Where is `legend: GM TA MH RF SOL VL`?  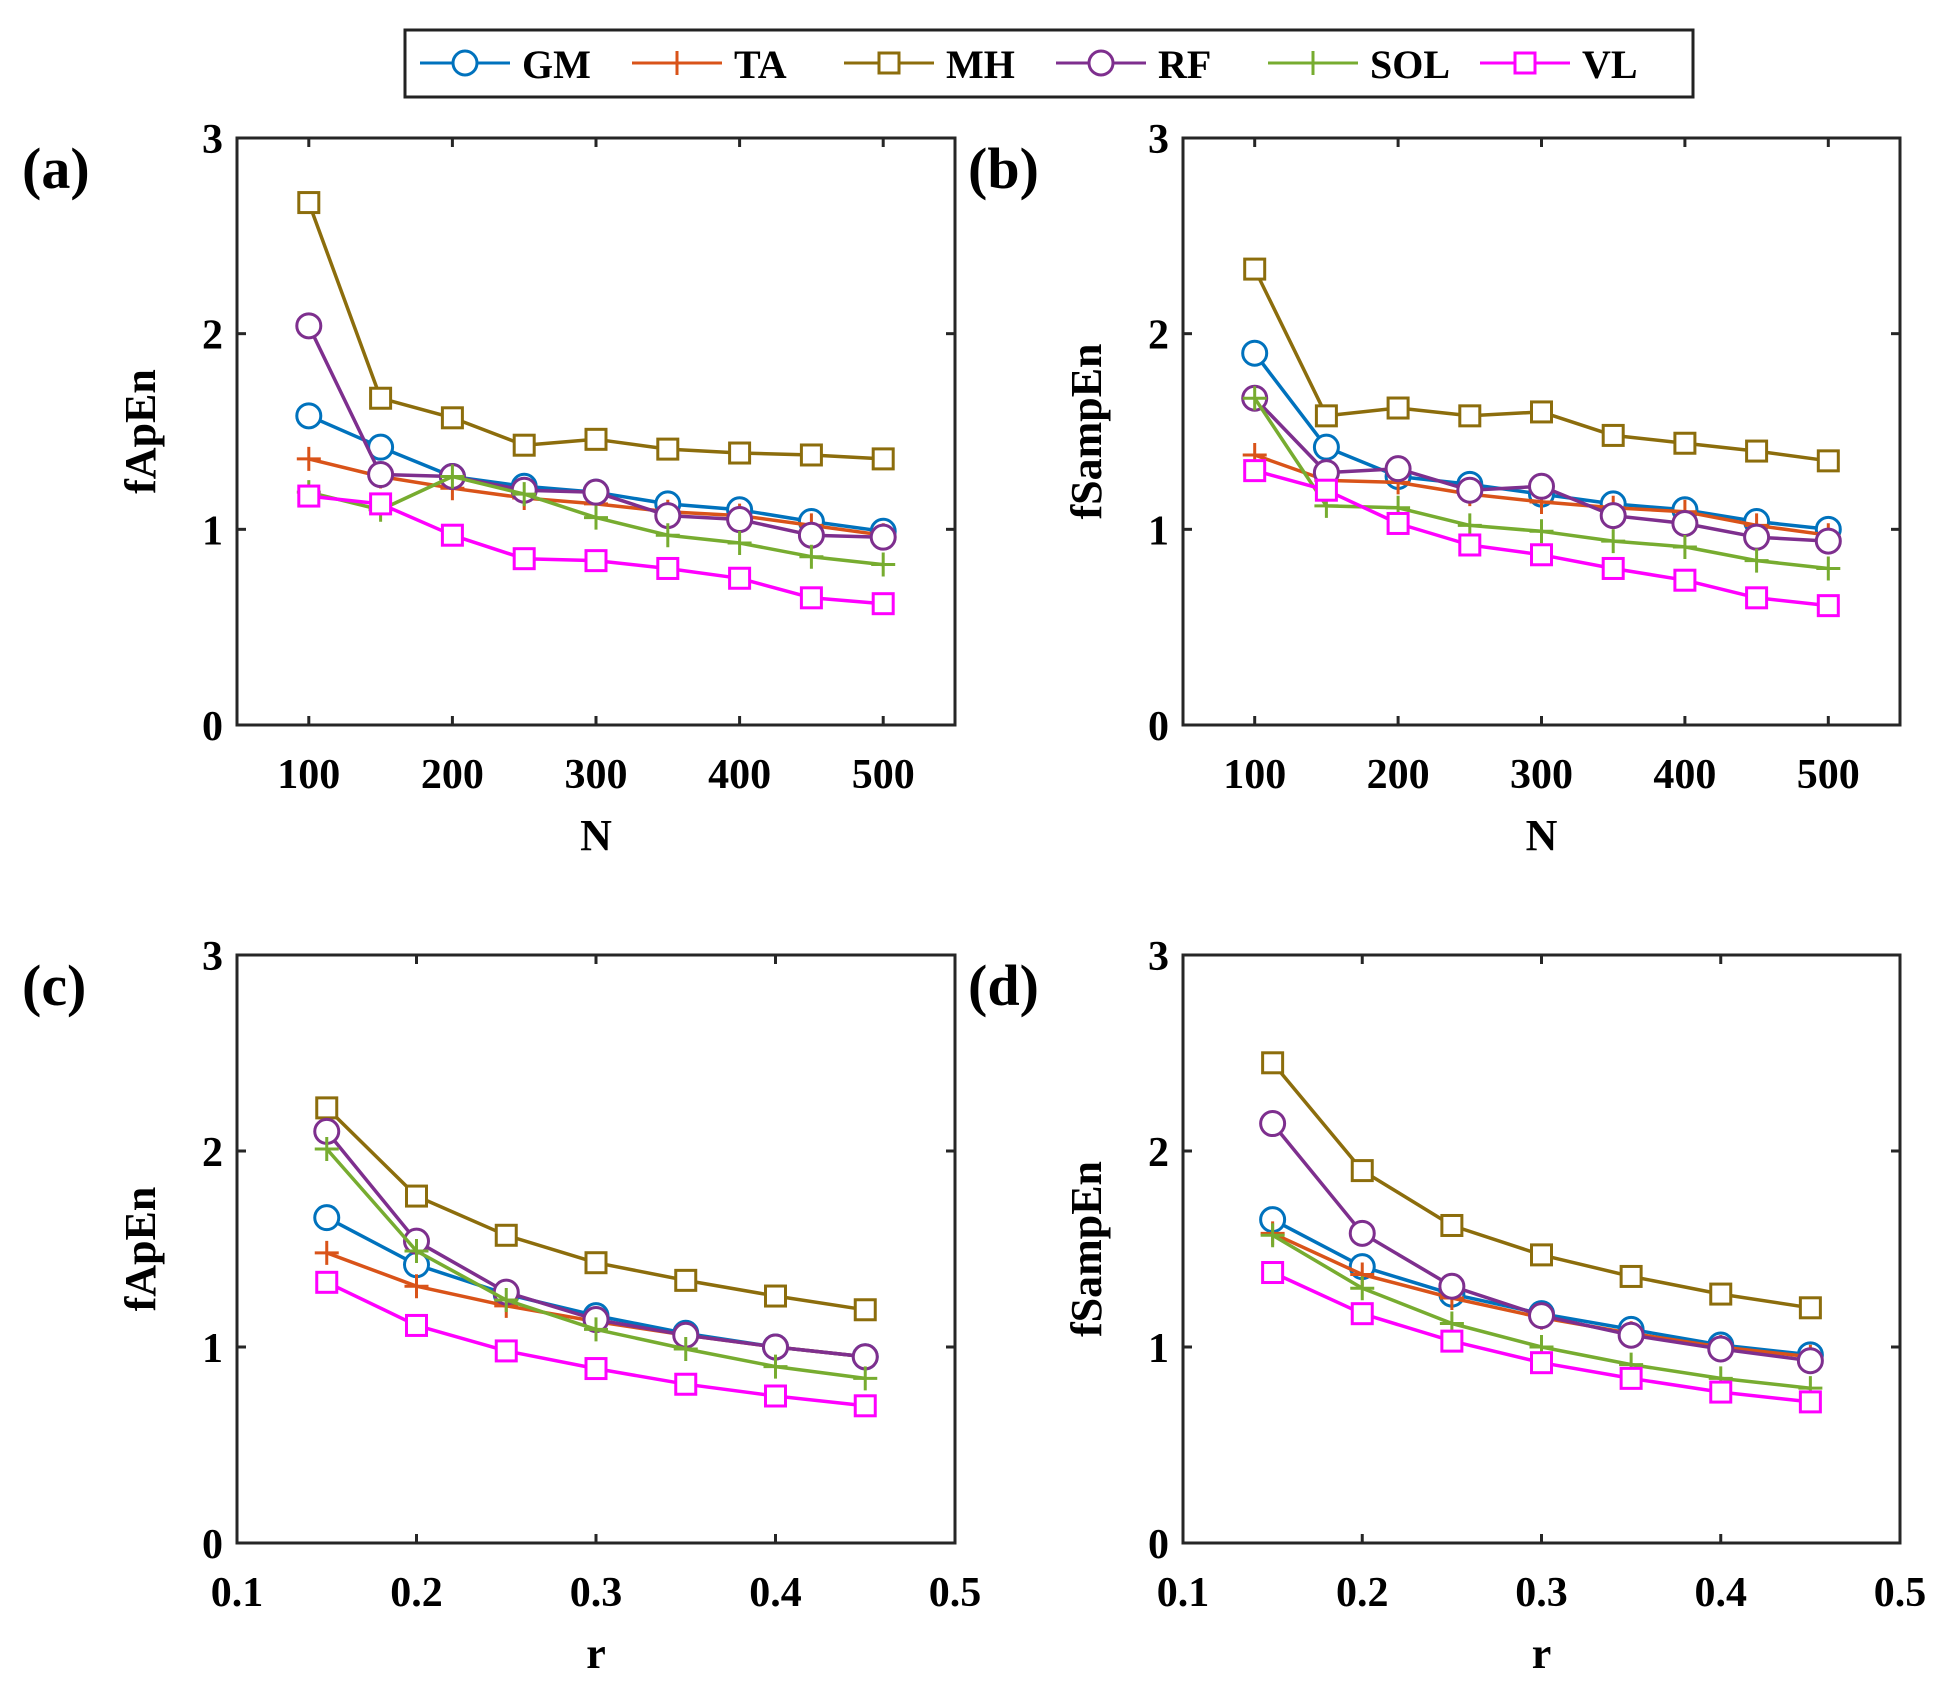
legend: GM TA MH RF SOL VL is located at coordinates (1049, 63).